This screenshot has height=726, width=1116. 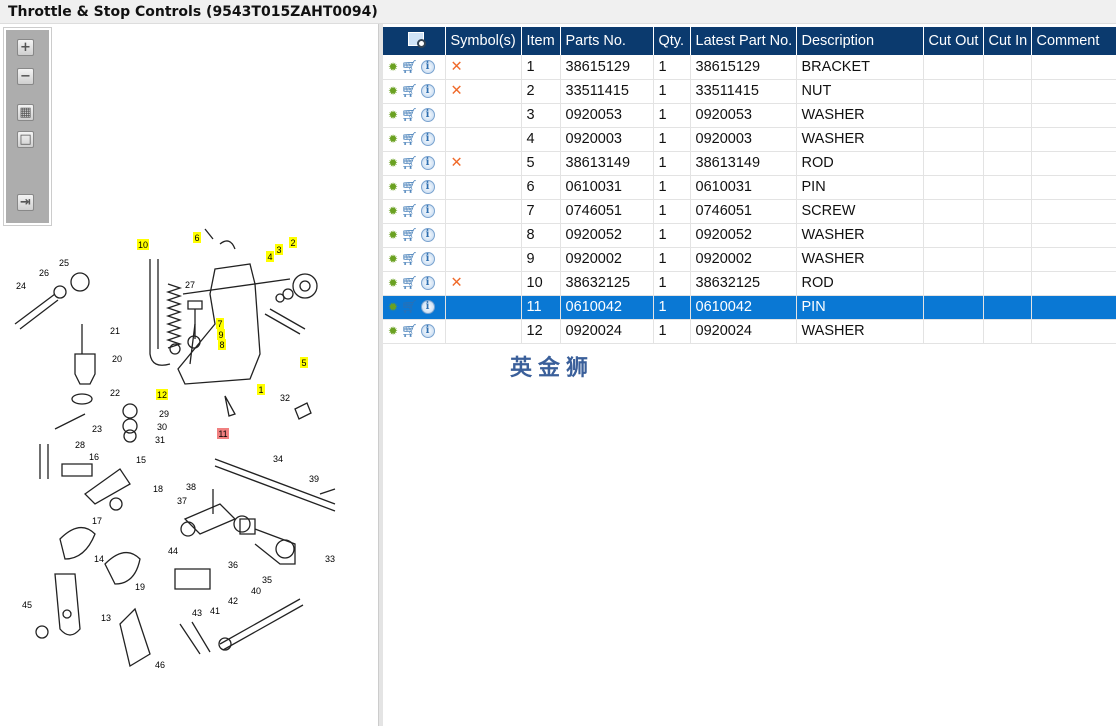 I want to click on column-header-cut-out: Cut Out, so click(x=953, y=41).